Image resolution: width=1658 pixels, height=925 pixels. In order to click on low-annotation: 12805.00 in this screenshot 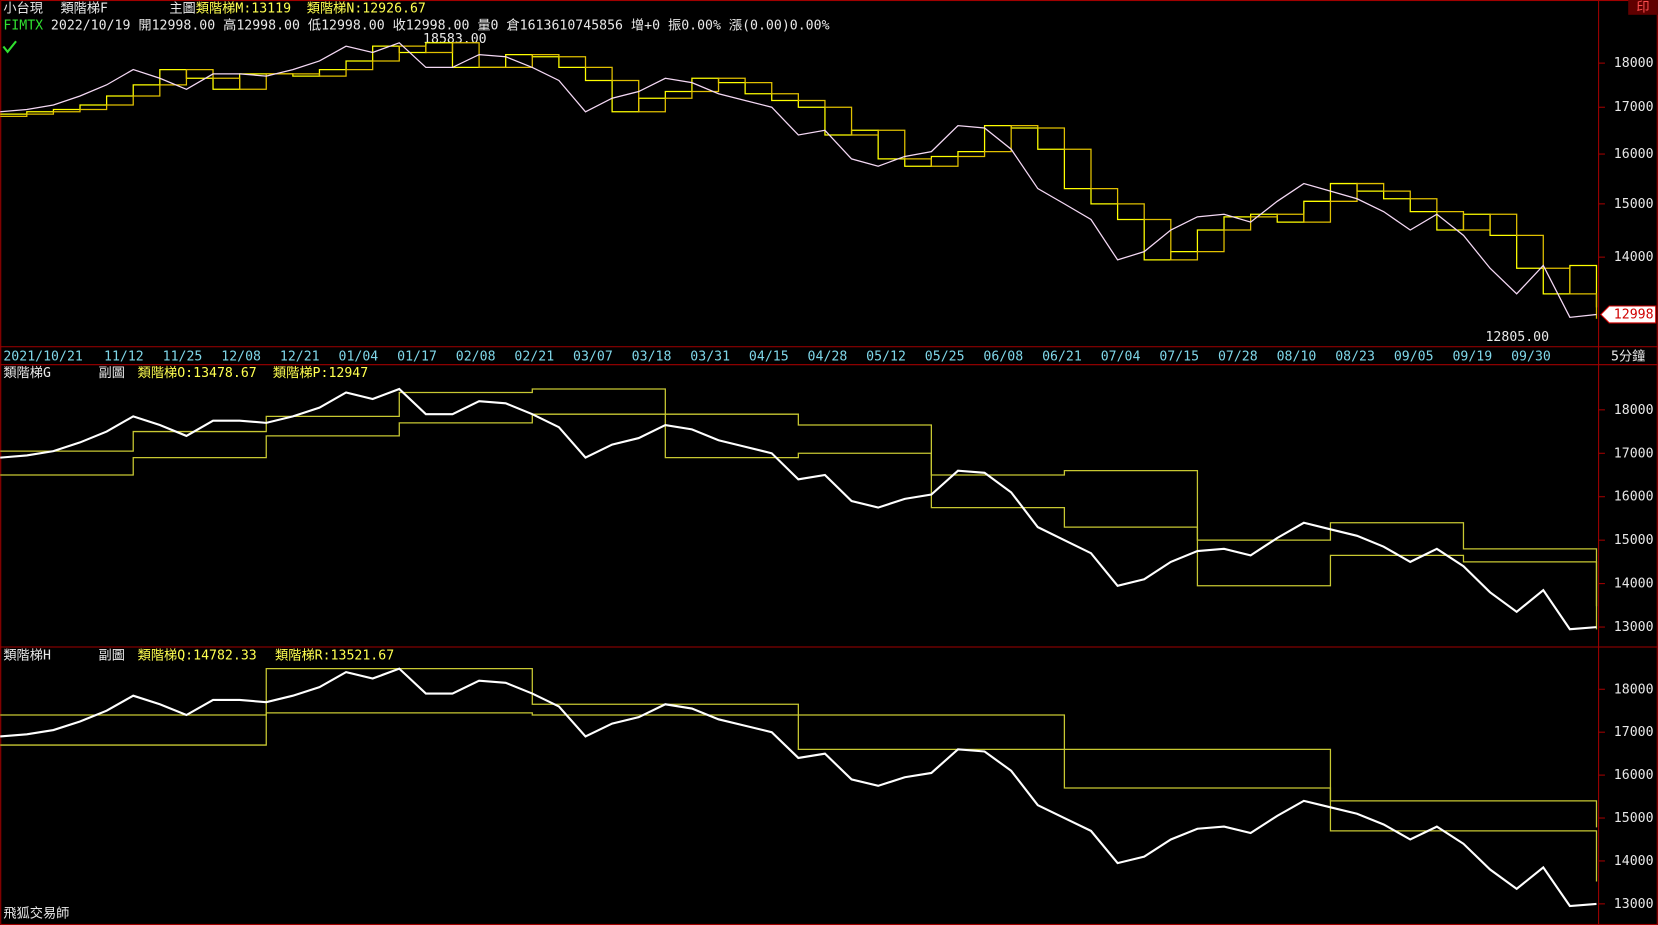, I will do `click(1517, 337)`.